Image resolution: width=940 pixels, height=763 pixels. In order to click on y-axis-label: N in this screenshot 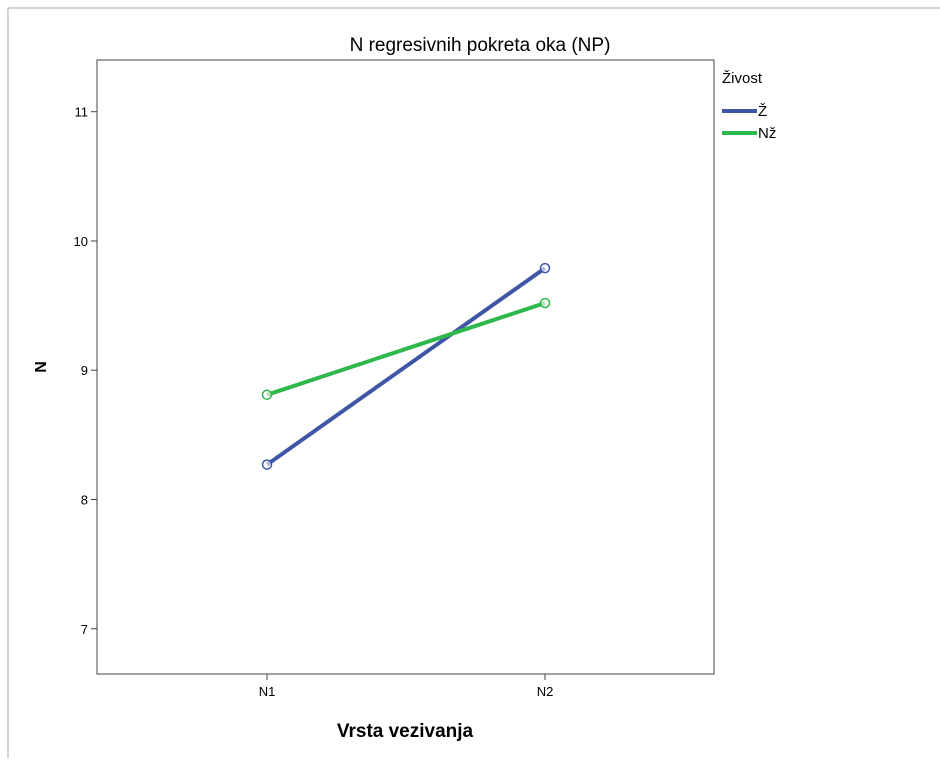, I will do `click(41, 367)`.